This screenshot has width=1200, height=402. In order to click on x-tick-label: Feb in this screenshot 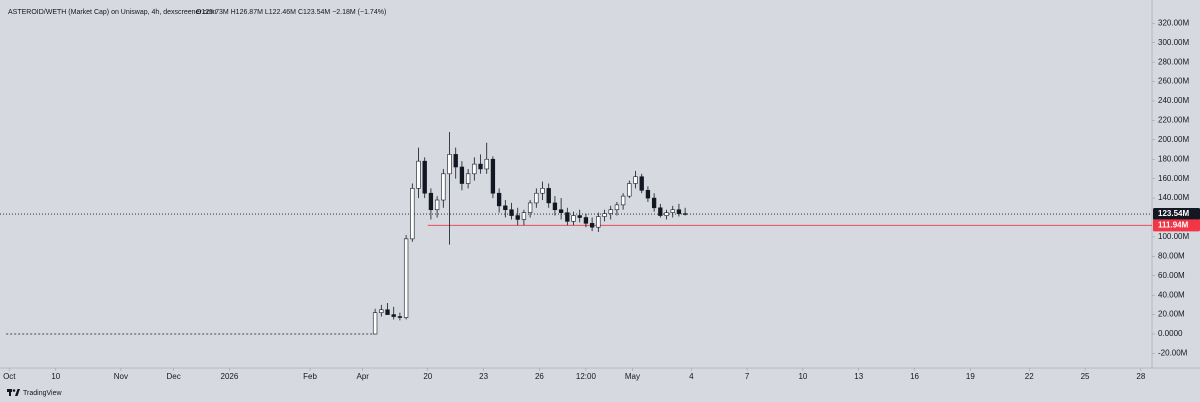, I will do `click(310, 376)`.